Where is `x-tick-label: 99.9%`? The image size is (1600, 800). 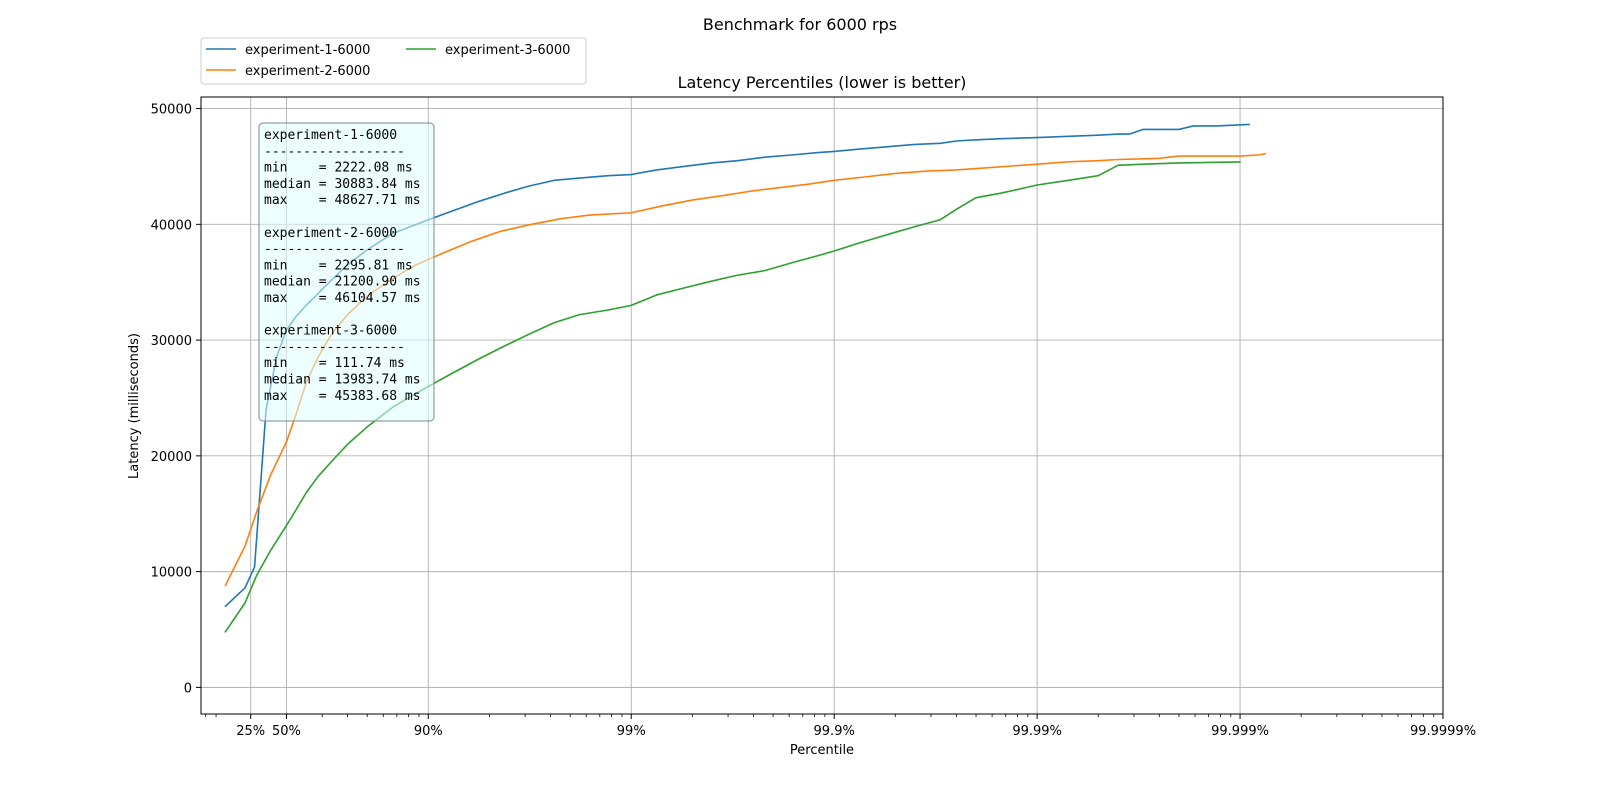
x-tick-label: 99.9% is located at coordinates (834, 731).